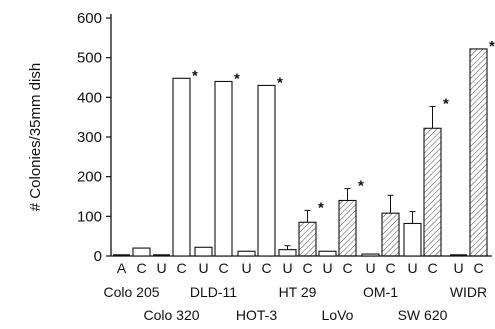 Image resolution: width=495 pixels, height=329 pixels. What do you see at coordinates (89, 216) in the screenshot?
I see `y-tick-label: 100` at bounding box center [89, 216].